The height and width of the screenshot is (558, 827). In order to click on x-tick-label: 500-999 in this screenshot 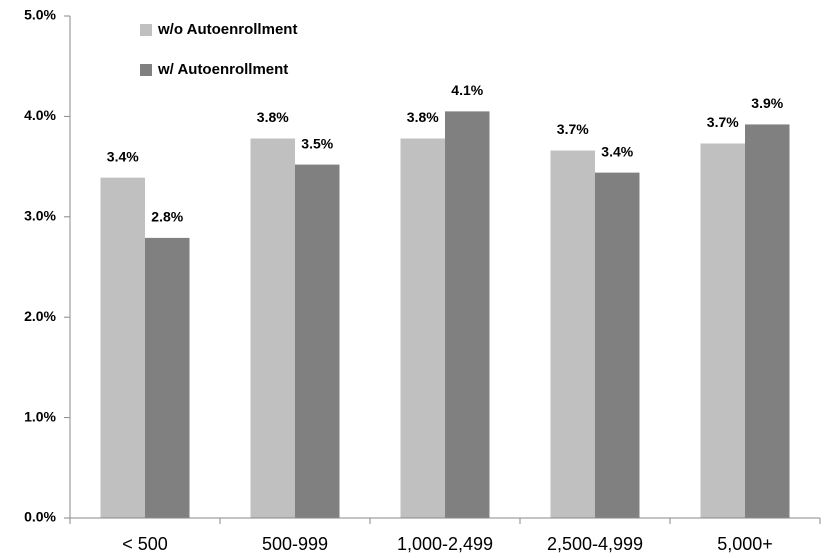, I will do `click(295, 544)`.